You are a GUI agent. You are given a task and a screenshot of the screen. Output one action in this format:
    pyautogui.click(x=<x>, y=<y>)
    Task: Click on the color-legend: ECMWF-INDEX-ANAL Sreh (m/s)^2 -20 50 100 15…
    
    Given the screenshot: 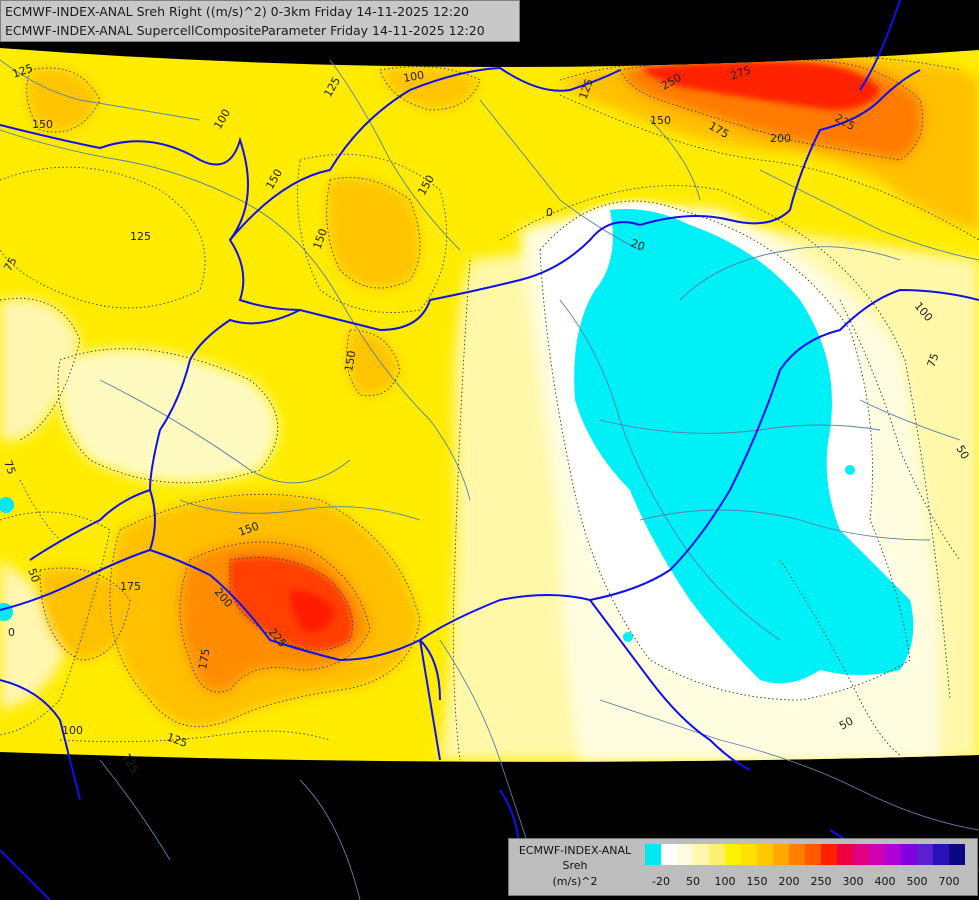 What is the action you would take?
    pyautogui.click(x=743, y=867)
    